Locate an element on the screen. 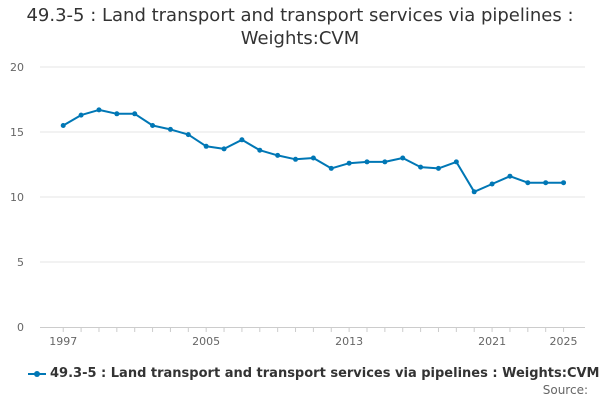 This screenshot has width=600, height=400. data-point-1998 is located at coordinates (81, 115).